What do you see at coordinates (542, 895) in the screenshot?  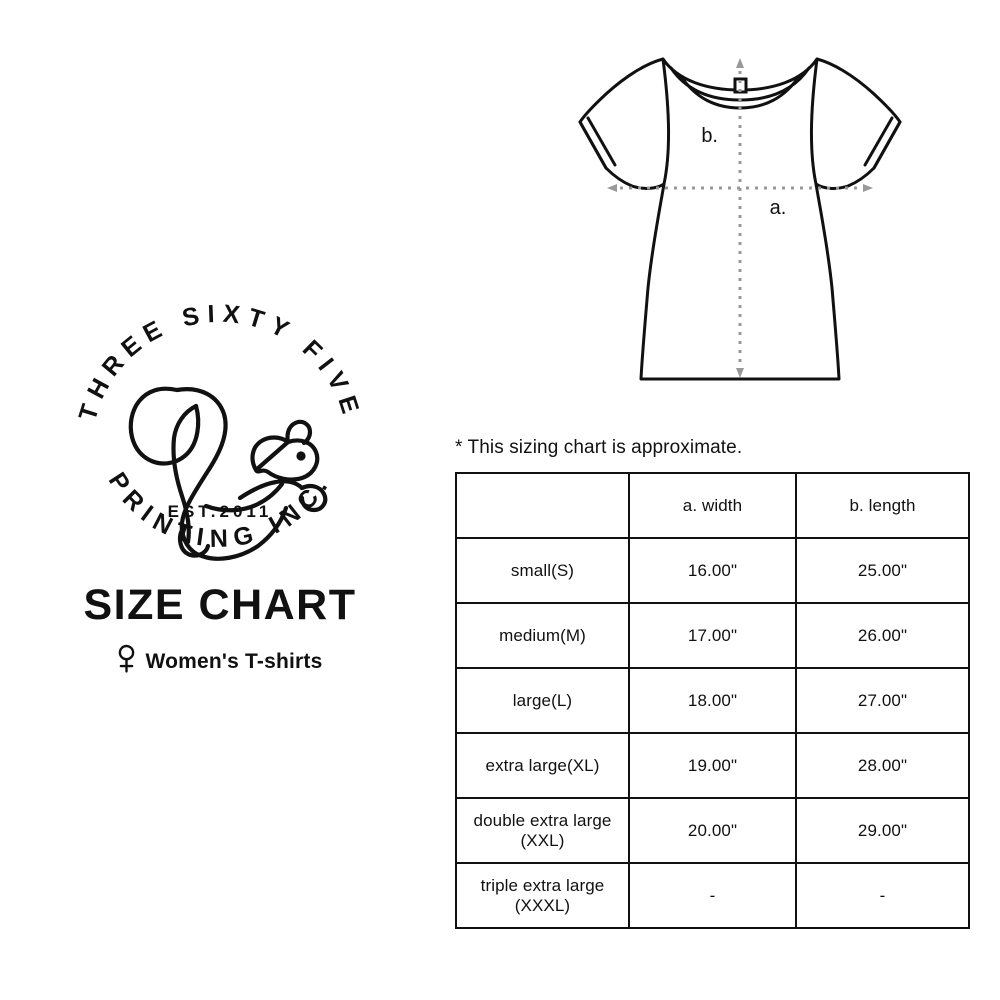 I see `cell-size-name: triple extra large (XXXL)` at bounding box center [542, 895].